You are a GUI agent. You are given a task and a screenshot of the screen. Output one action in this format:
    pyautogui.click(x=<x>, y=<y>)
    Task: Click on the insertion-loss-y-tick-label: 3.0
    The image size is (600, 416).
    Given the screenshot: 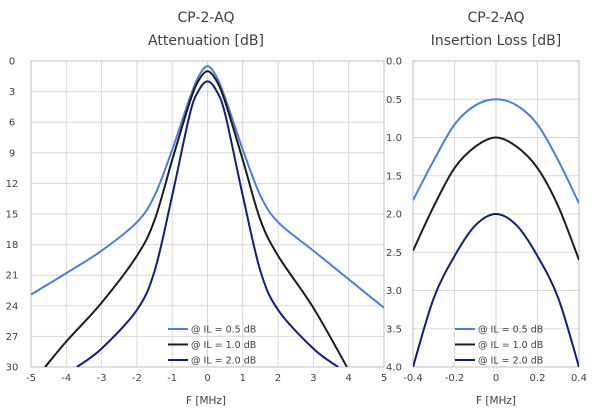 What is the action you would take?
    pyautogui.click(x=394, y=291)
    